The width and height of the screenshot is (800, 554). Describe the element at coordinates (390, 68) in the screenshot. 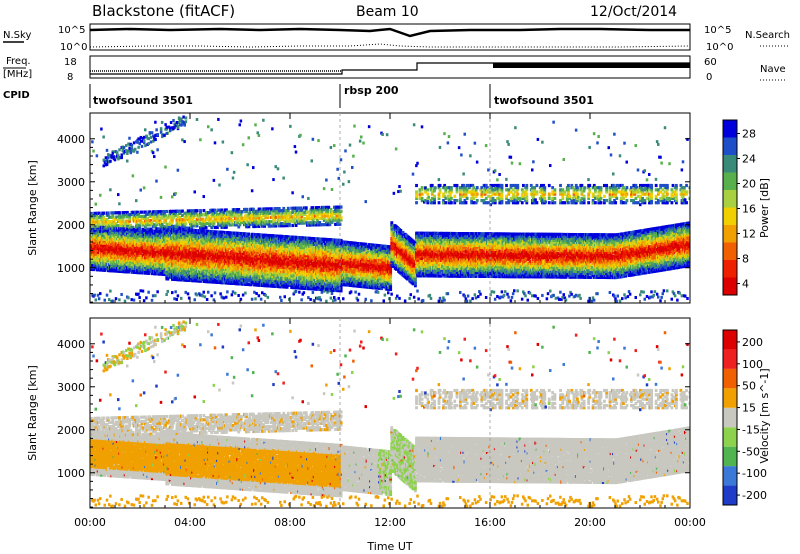

I see `freq-line` at that location.